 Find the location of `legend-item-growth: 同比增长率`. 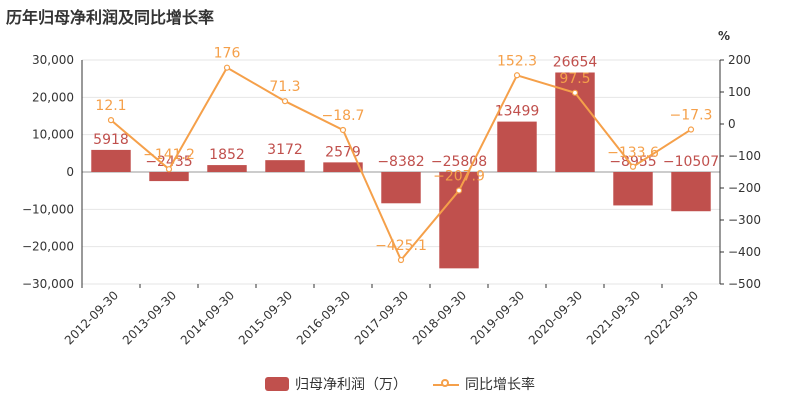

legend-item-growth: 同比增长率 is located at coordinates (484, 384).